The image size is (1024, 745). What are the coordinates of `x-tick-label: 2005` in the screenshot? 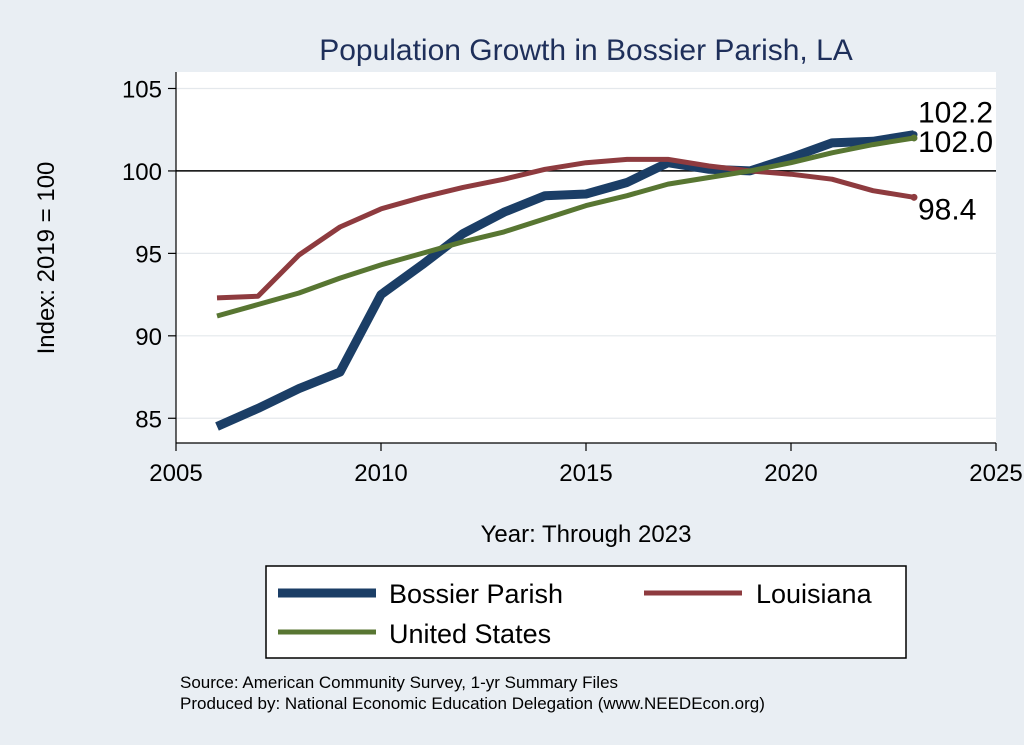 It's located at (175, 473).